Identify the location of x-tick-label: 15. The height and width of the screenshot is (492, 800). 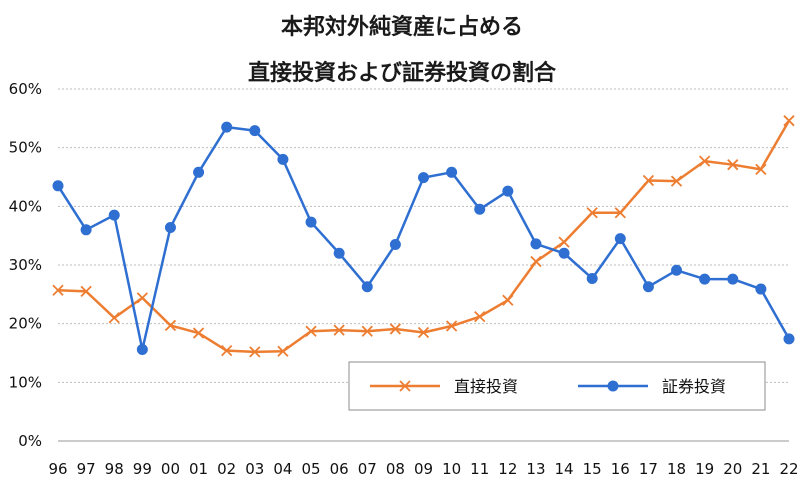
(592, 469).